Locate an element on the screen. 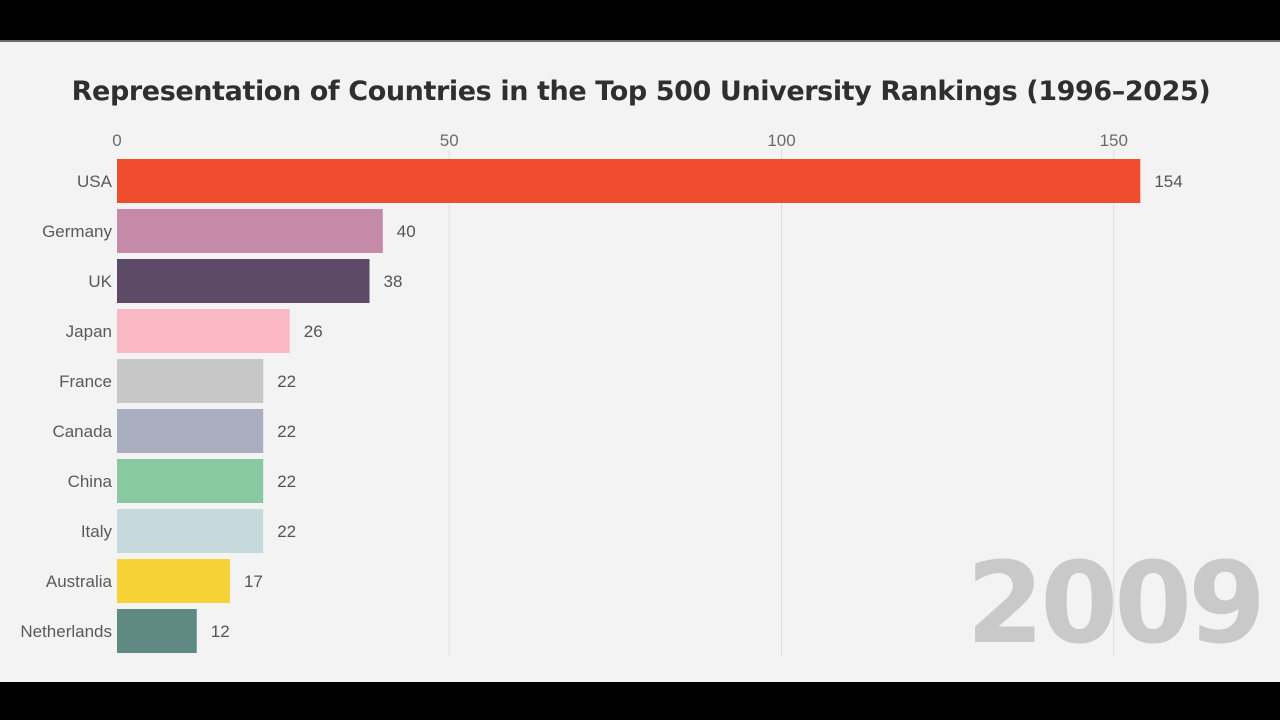  value-label-australia: 17 is located at coordinates (253, 581).